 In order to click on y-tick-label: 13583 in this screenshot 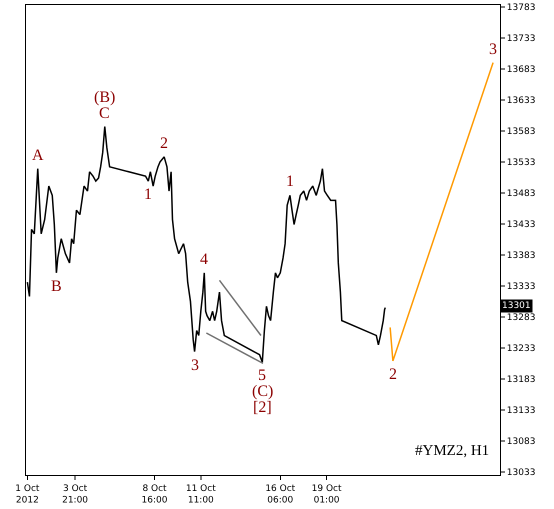, I will do `click(521, 132)`.